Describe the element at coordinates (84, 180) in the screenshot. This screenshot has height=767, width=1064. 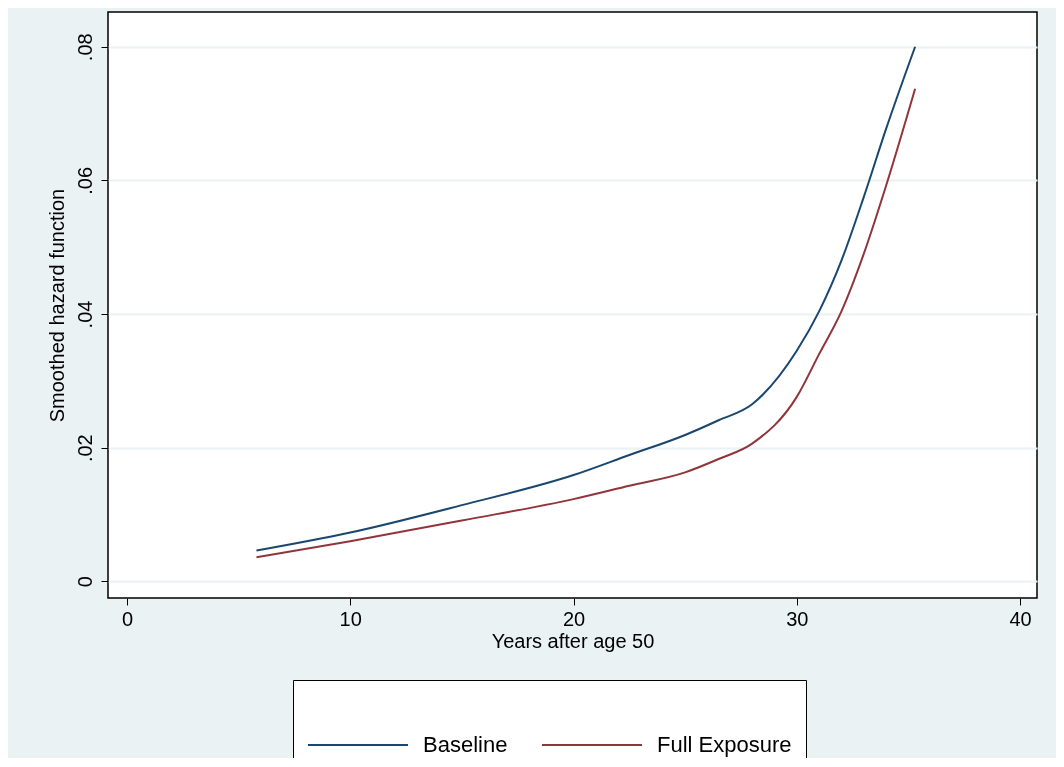
I see `y-tick-label: .06` at that location.